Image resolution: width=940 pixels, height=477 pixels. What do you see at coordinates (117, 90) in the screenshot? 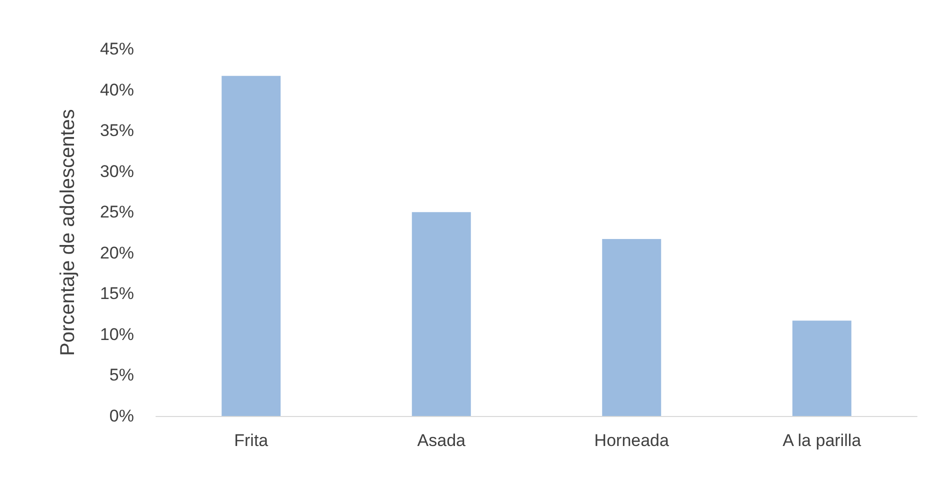
I see `y-tick-label: 40%` at bounding box center [117, 90].